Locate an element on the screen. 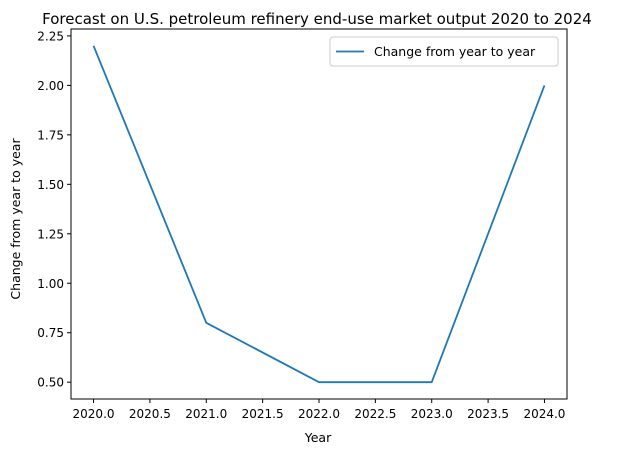  legend-box is located at coordinates (444, 51).